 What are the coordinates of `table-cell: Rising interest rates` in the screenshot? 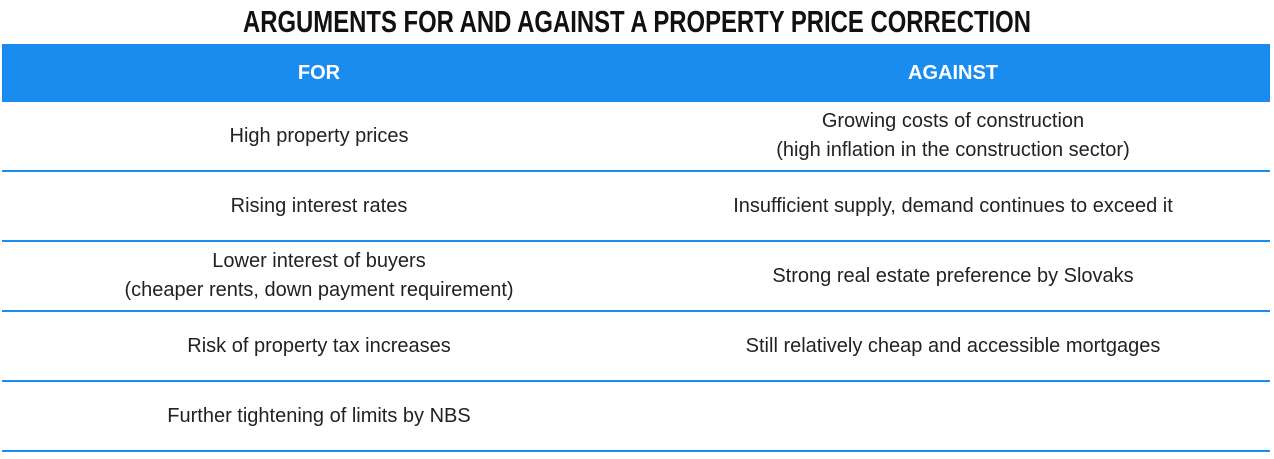 It's located at (319, 206).